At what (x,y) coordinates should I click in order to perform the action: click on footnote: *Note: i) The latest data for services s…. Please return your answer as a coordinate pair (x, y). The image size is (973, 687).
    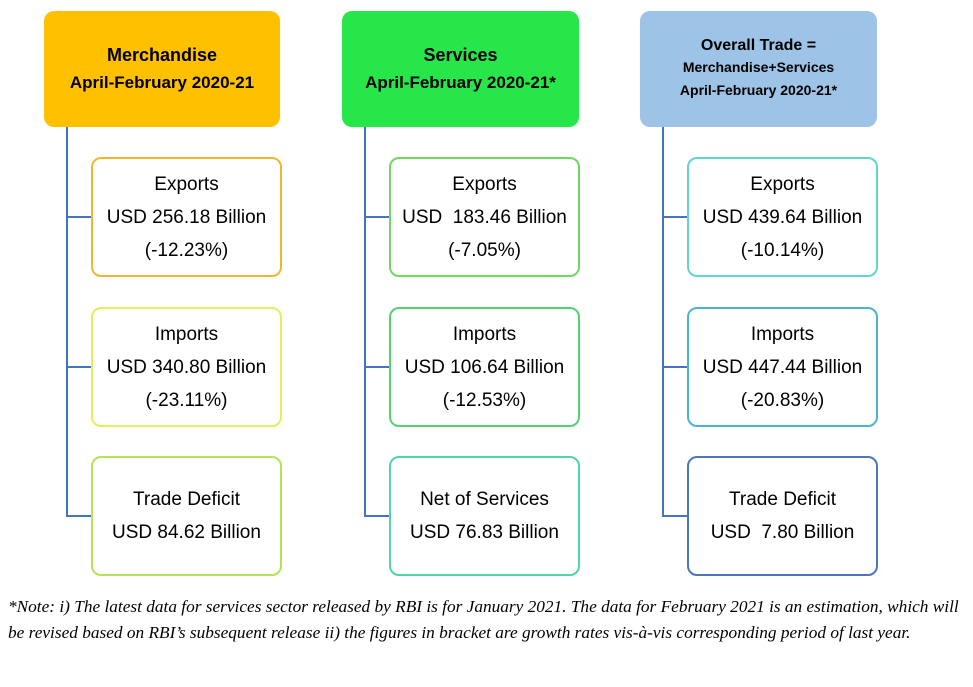
    Looking at the image, I should click on (483, 619).